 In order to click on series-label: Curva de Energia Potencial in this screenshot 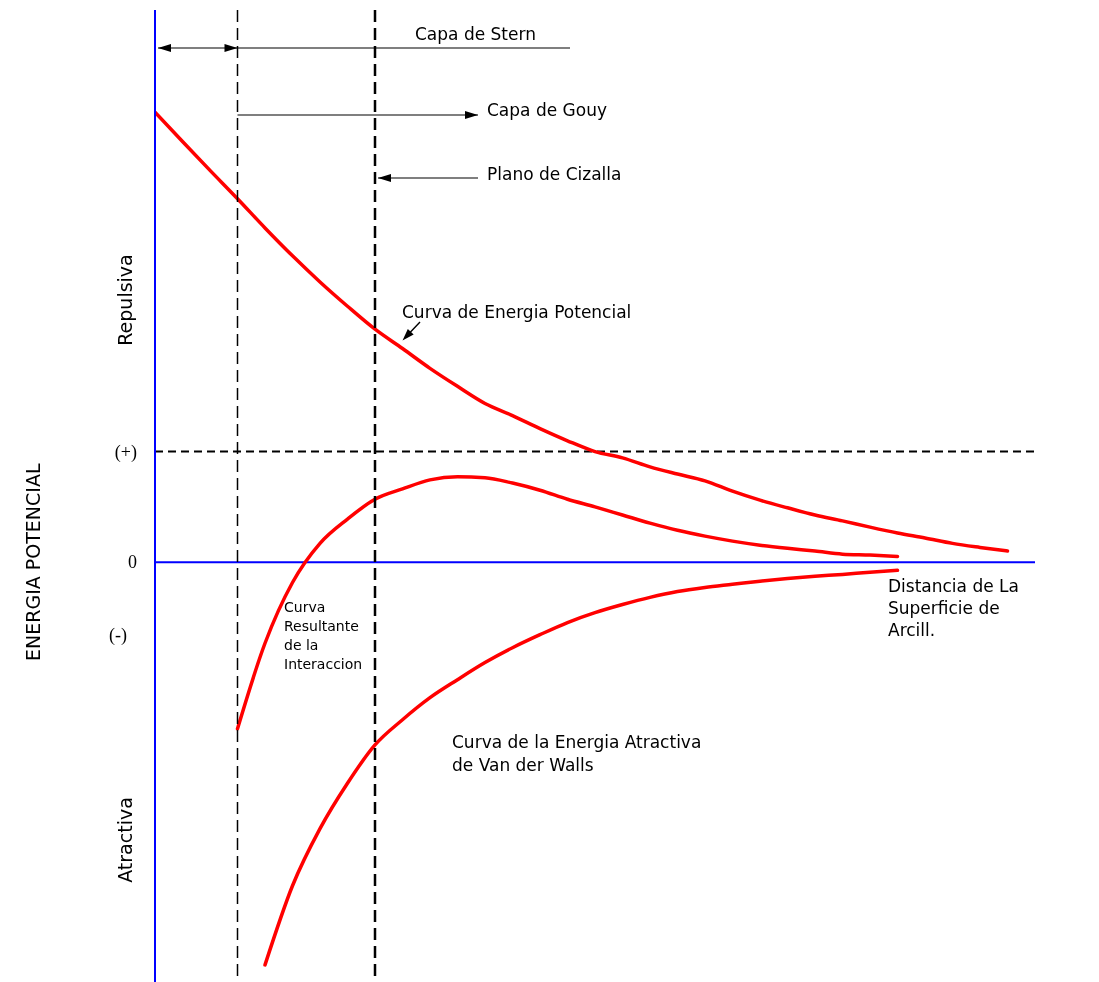, I will do `click(517, 312)`.